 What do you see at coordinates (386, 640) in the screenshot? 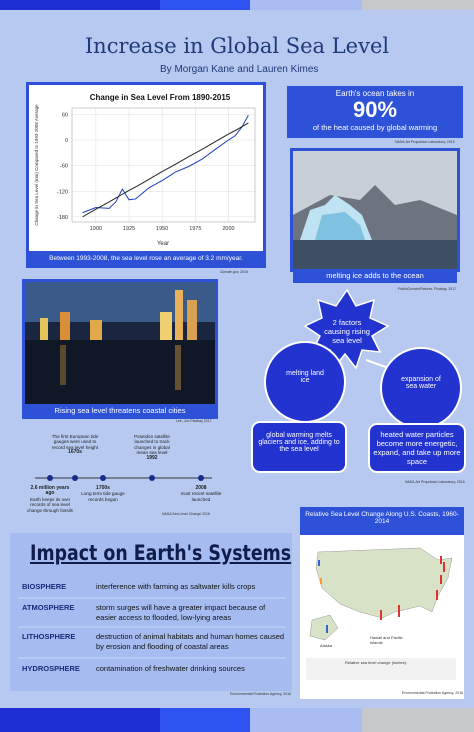
I see `map-label: Hawaii and Pacific Islands` at bounding box center [386, 640].